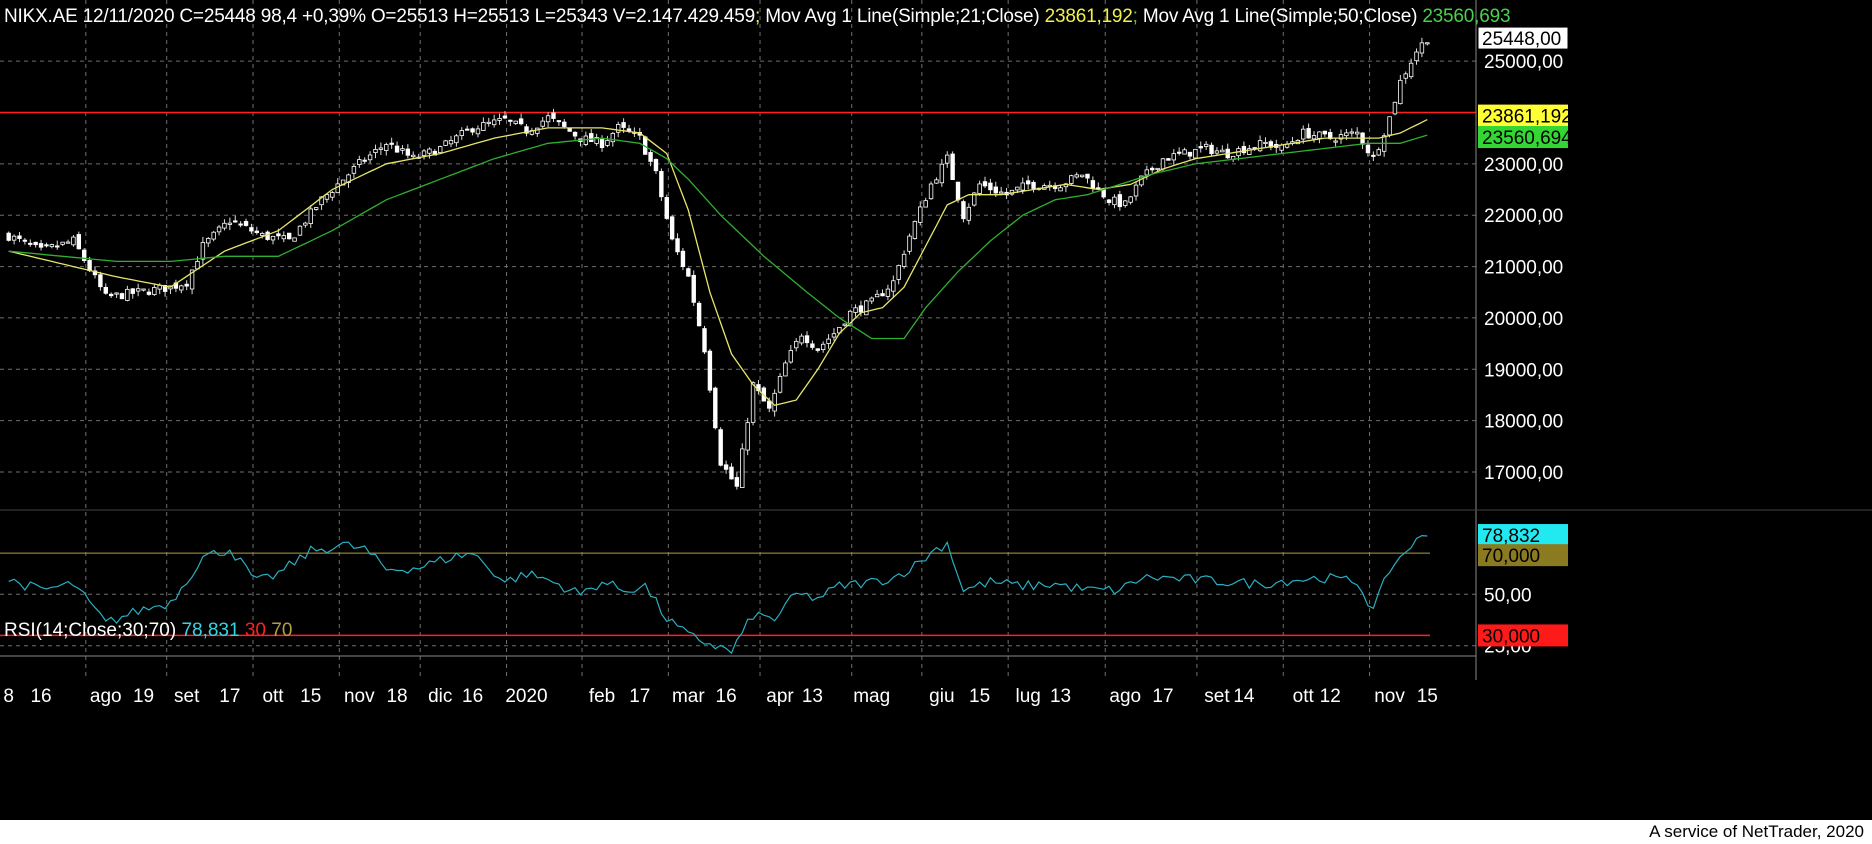 The width and height of the screenshot is (1872, 844). I want to click on time-tick-label: 8, so click(8, 696).